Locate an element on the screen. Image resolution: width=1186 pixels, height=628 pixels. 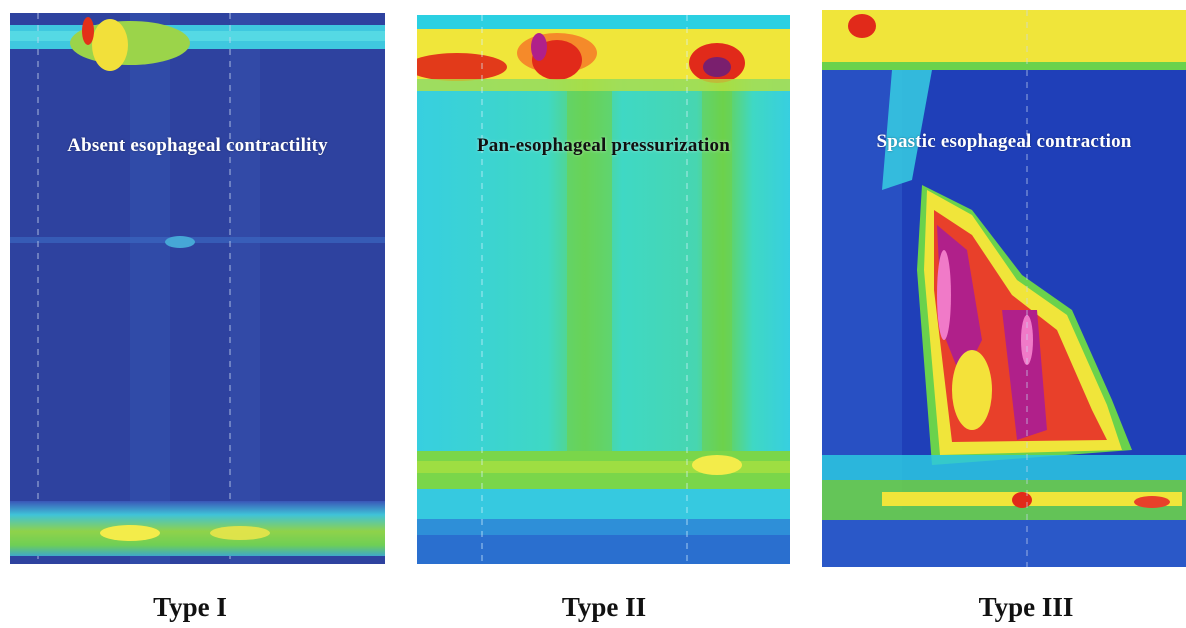
type-label-3: Type III is located at coordinates (1026, 607).